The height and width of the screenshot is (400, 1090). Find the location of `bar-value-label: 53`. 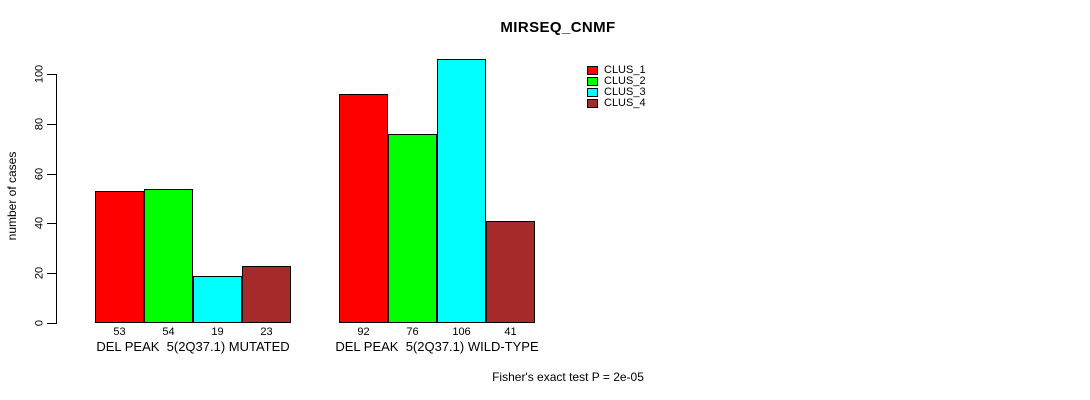

bar-value-label: 53 is located at coordinates (119, 332).